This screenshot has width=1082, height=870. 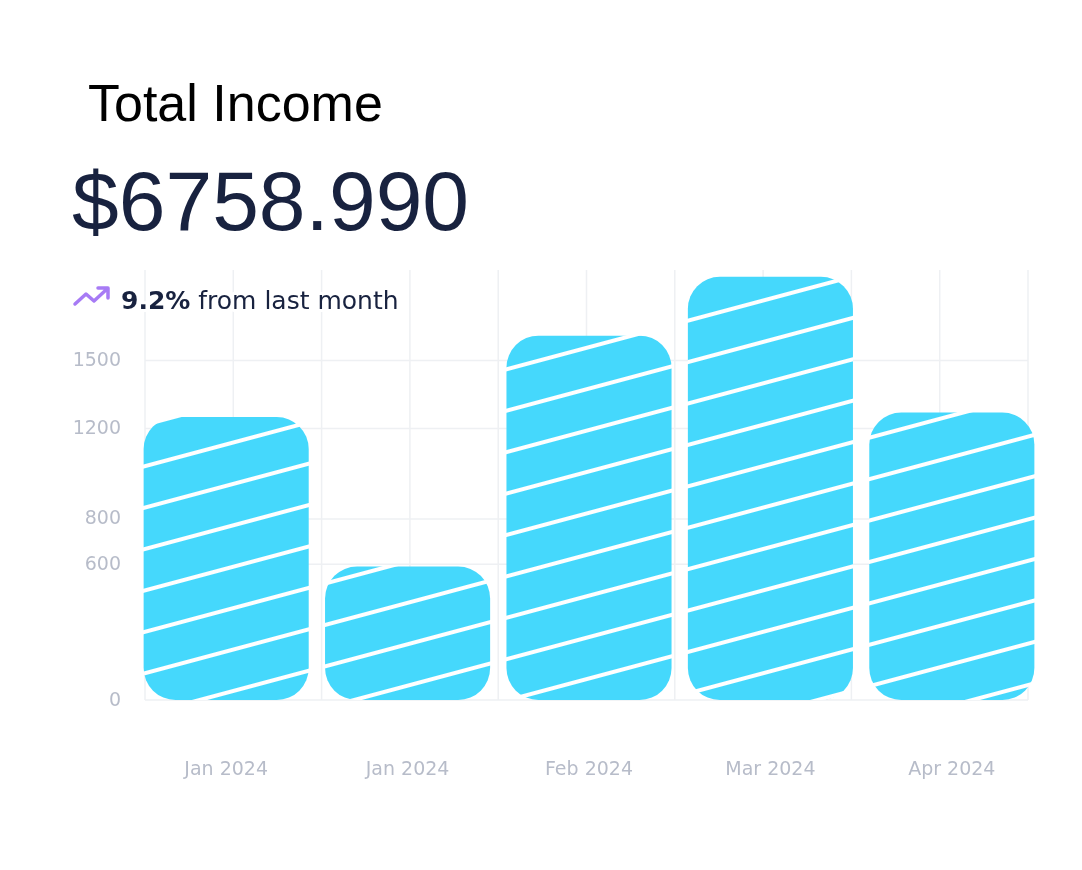 I want to click on y-tick-label: 800, so click(x=102, y=517).